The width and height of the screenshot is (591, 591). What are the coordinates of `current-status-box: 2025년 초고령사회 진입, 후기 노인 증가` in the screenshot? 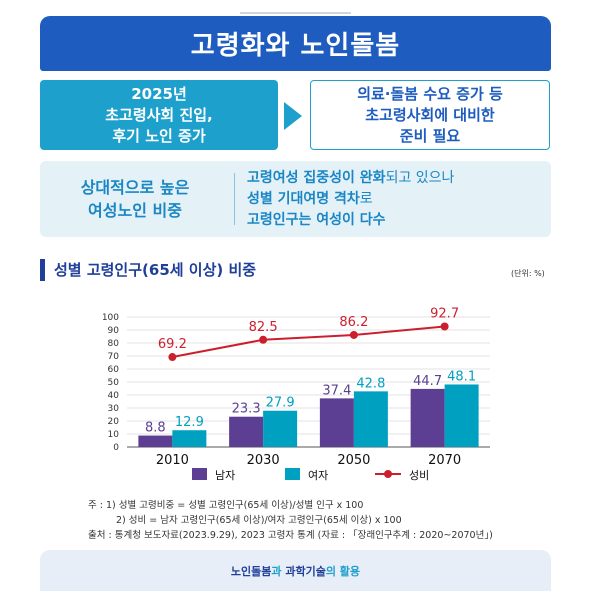 It's located at (159, 115).